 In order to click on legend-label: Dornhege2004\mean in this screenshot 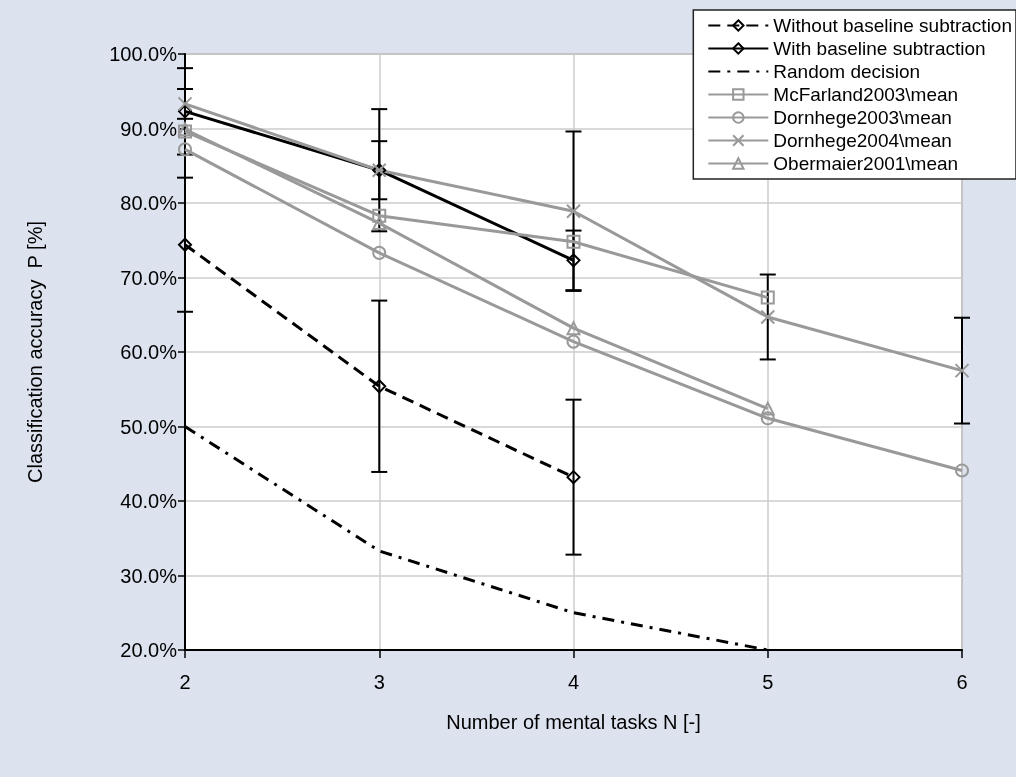, I will do `click(862, 140)`.